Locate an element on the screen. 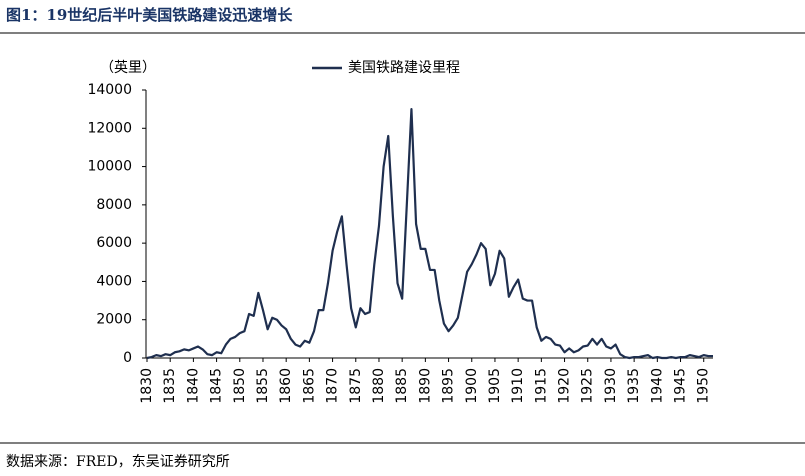 The height and width of the screenshot is (476, 805). y-tick-label: 10000 is located at coordinates (109, 167).